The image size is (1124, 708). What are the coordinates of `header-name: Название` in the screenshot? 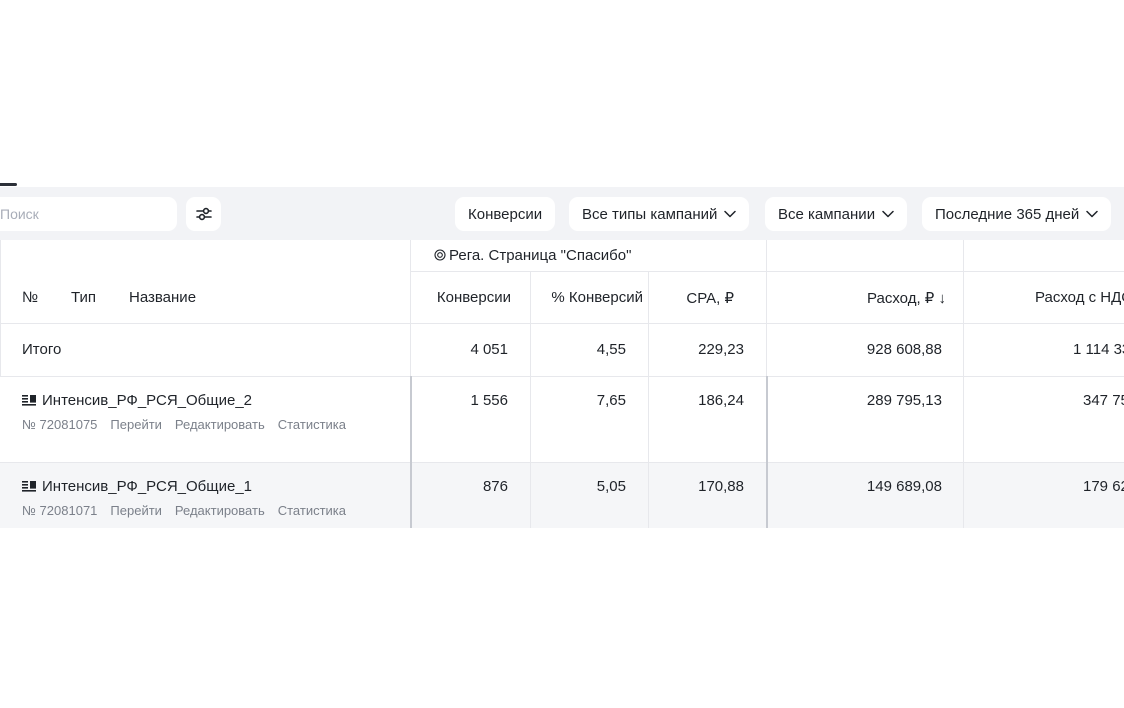 It's located at (163, 297).